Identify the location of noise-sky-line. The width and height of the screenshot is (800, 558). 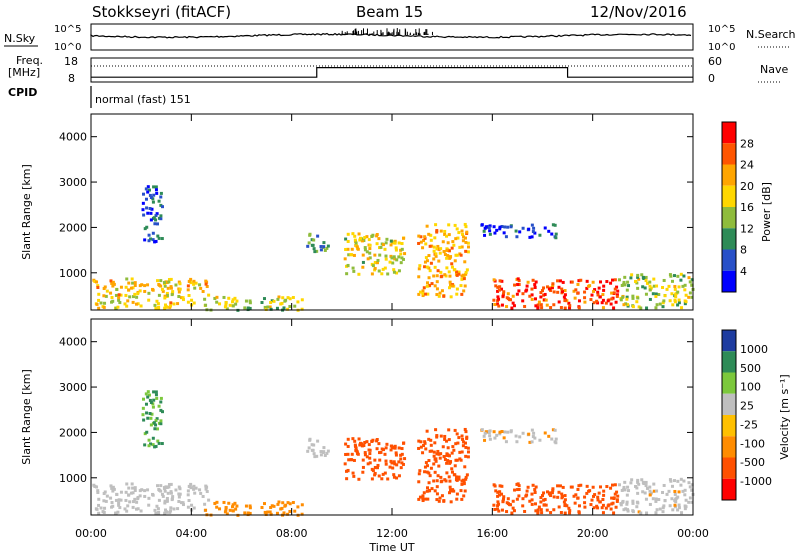
(391, 35).